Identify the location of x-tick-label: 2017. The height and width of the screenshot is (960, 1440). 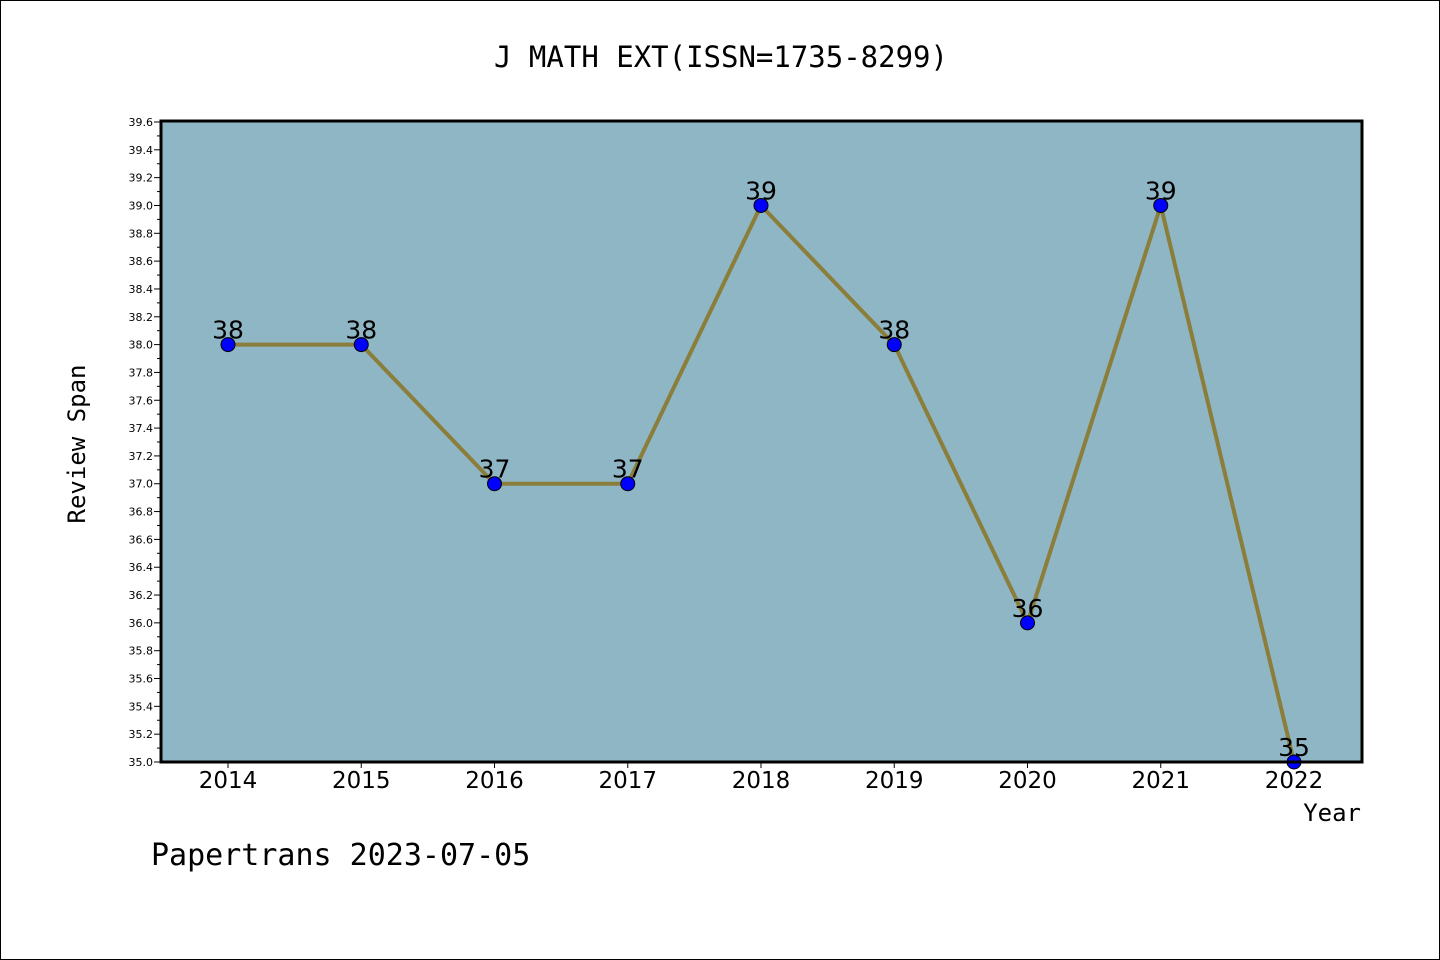
(627, 781).